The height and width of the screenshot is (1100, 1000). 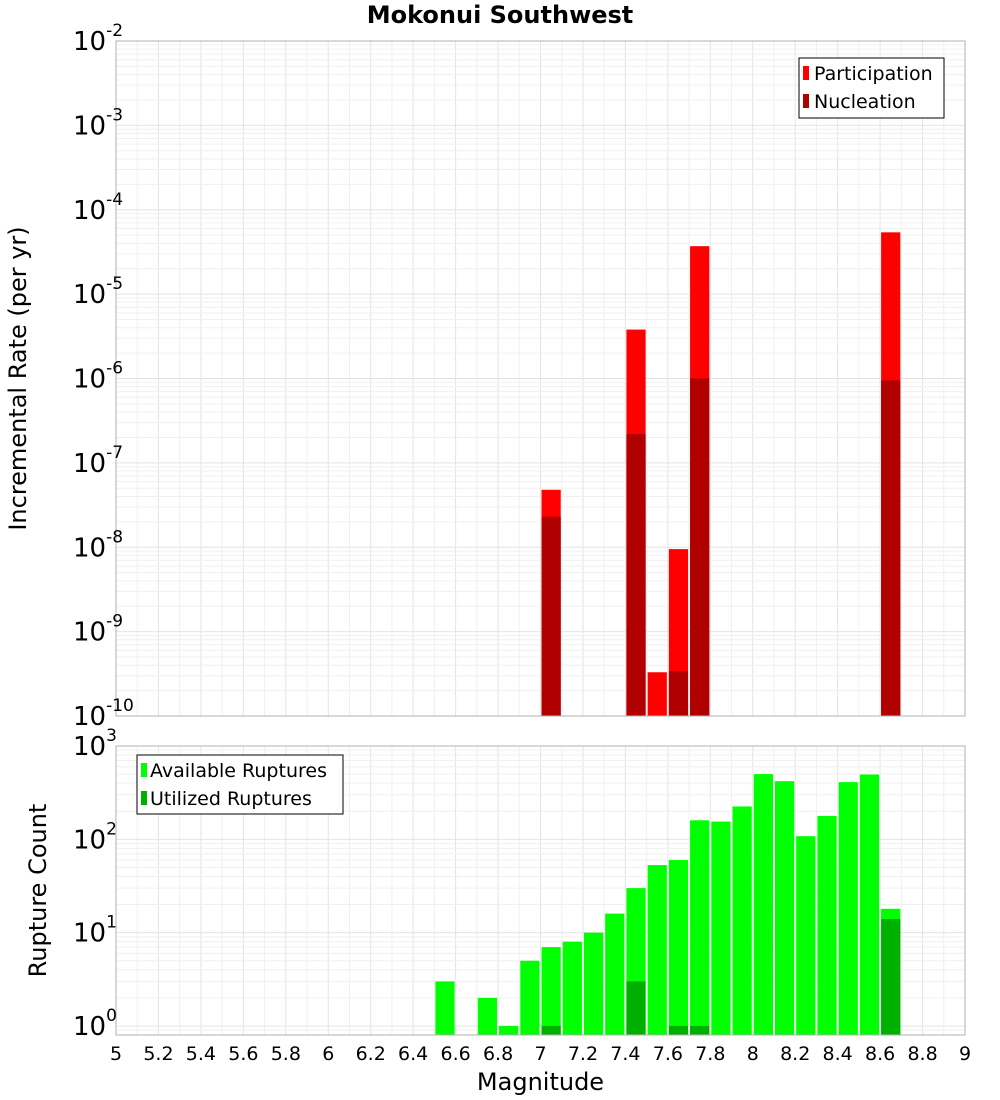 What do you see at coordinates (880, 1054) in the screenshot?
I see `x-tick-label: 8.6` at bounding box center [880, 1054].